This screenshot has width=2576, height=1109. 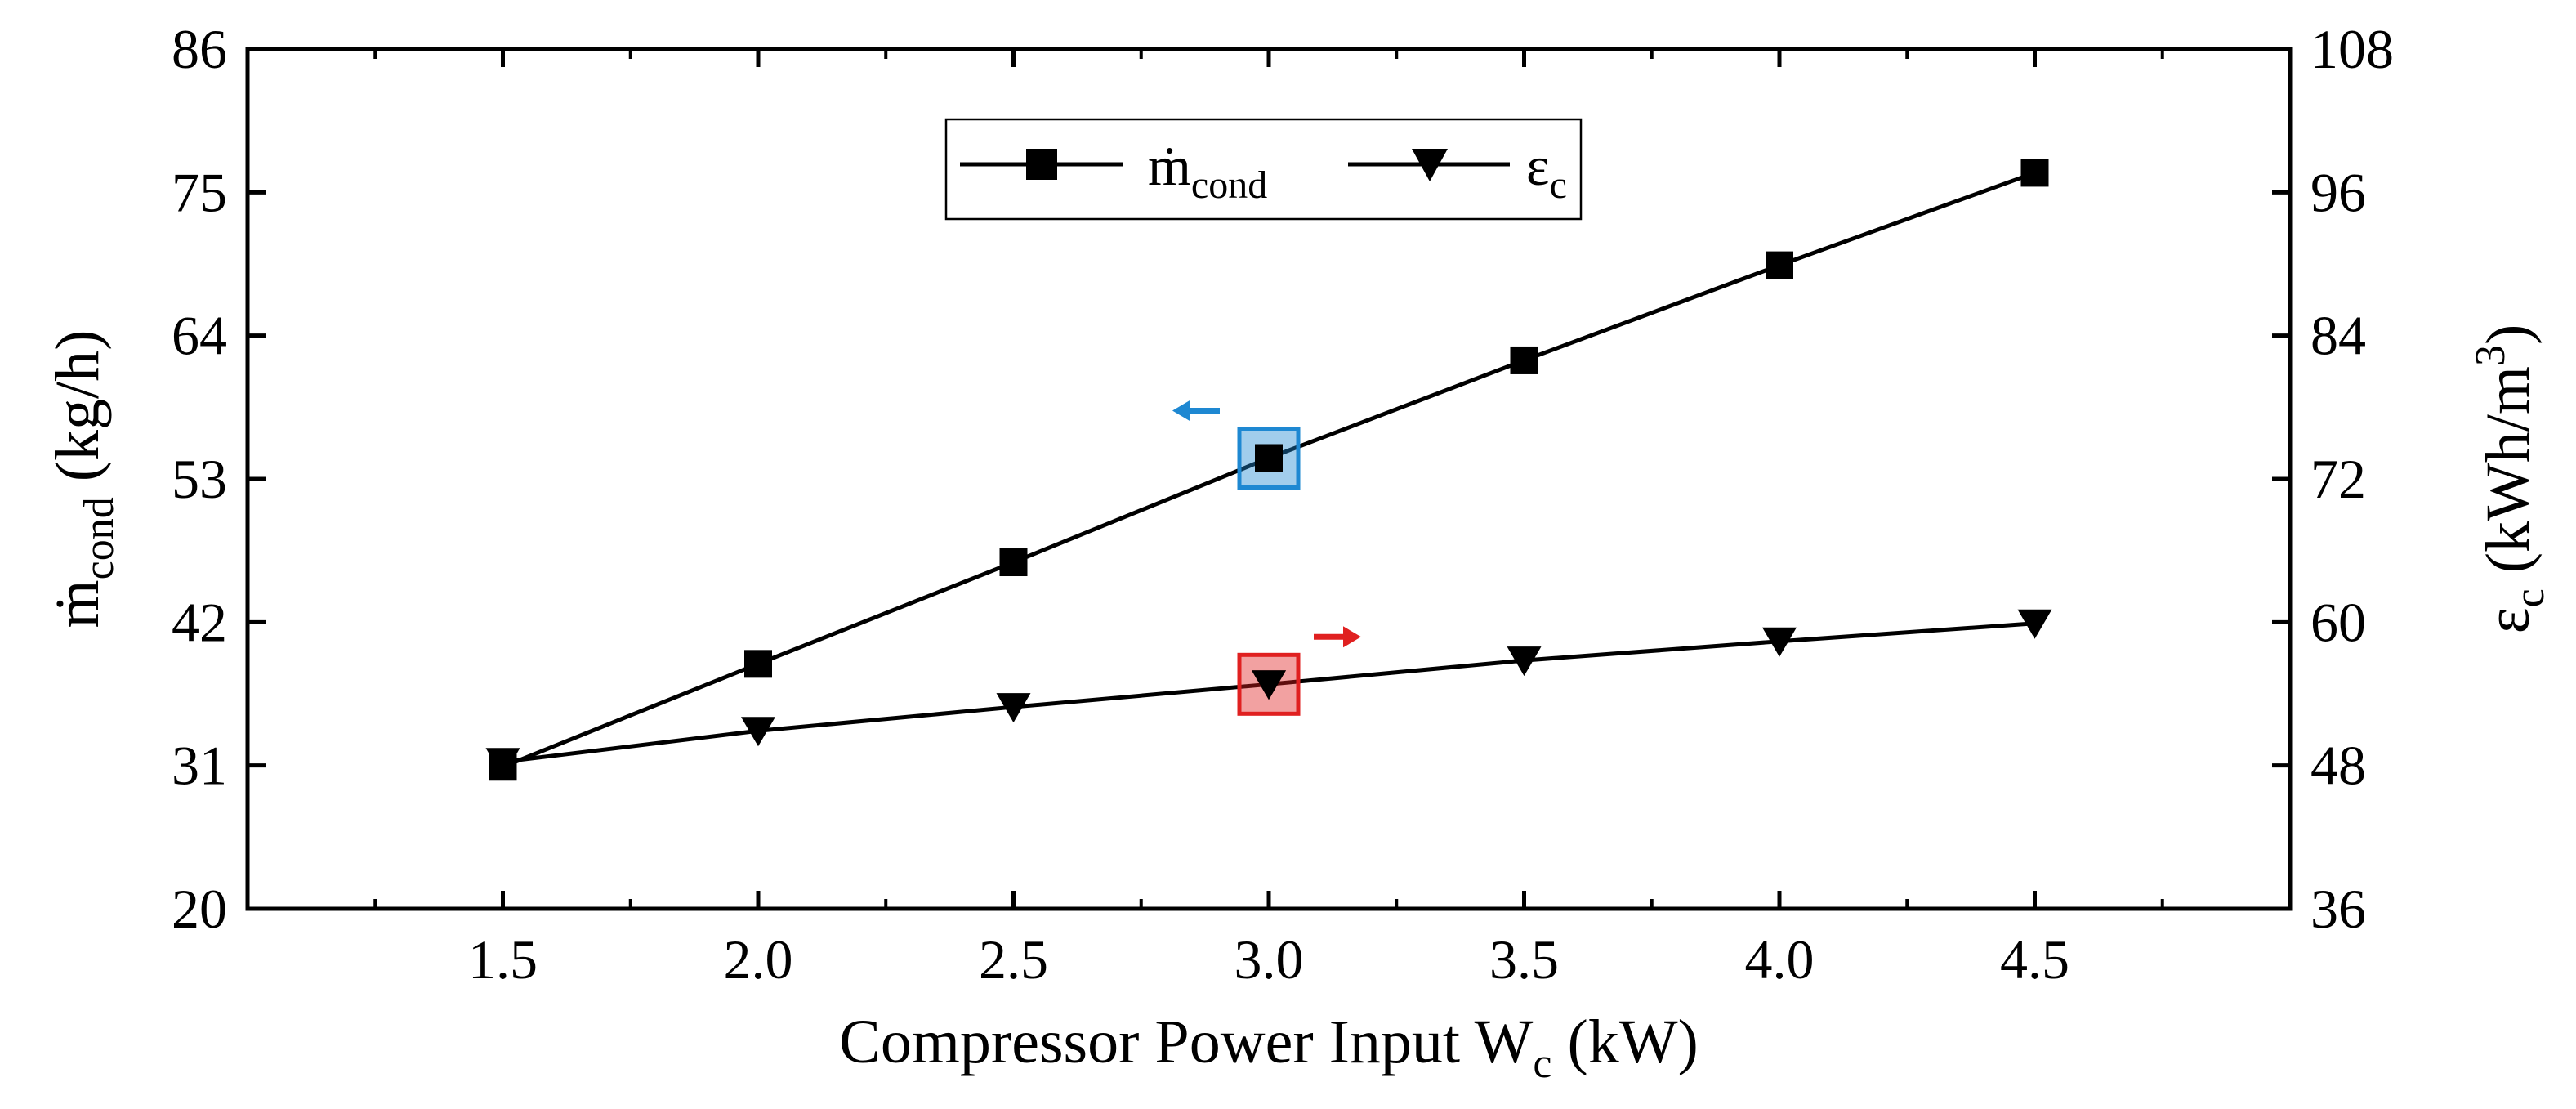 What do you see at coordinates (2338, 622) in the screenshot?
I see `y-right-tick-label: 60` at bounding box center [2338, 622].